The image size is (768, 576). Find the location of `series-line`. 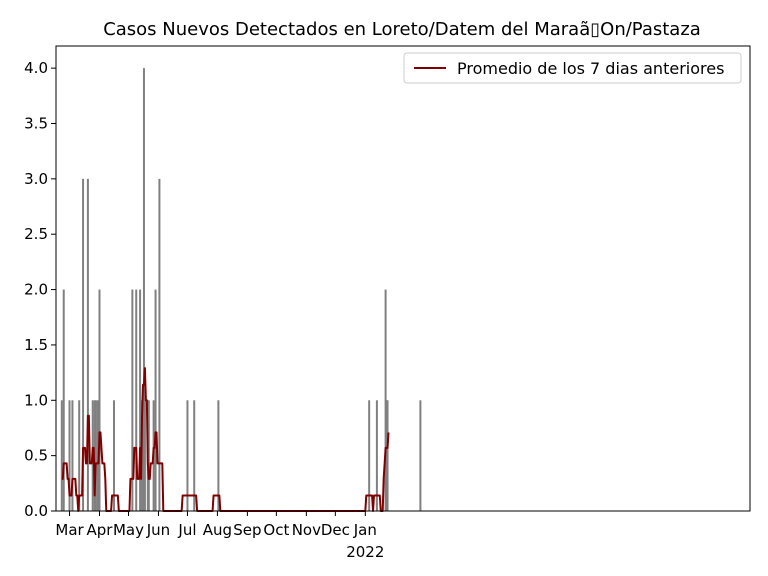

series-line is located at coordinates (225, 439).